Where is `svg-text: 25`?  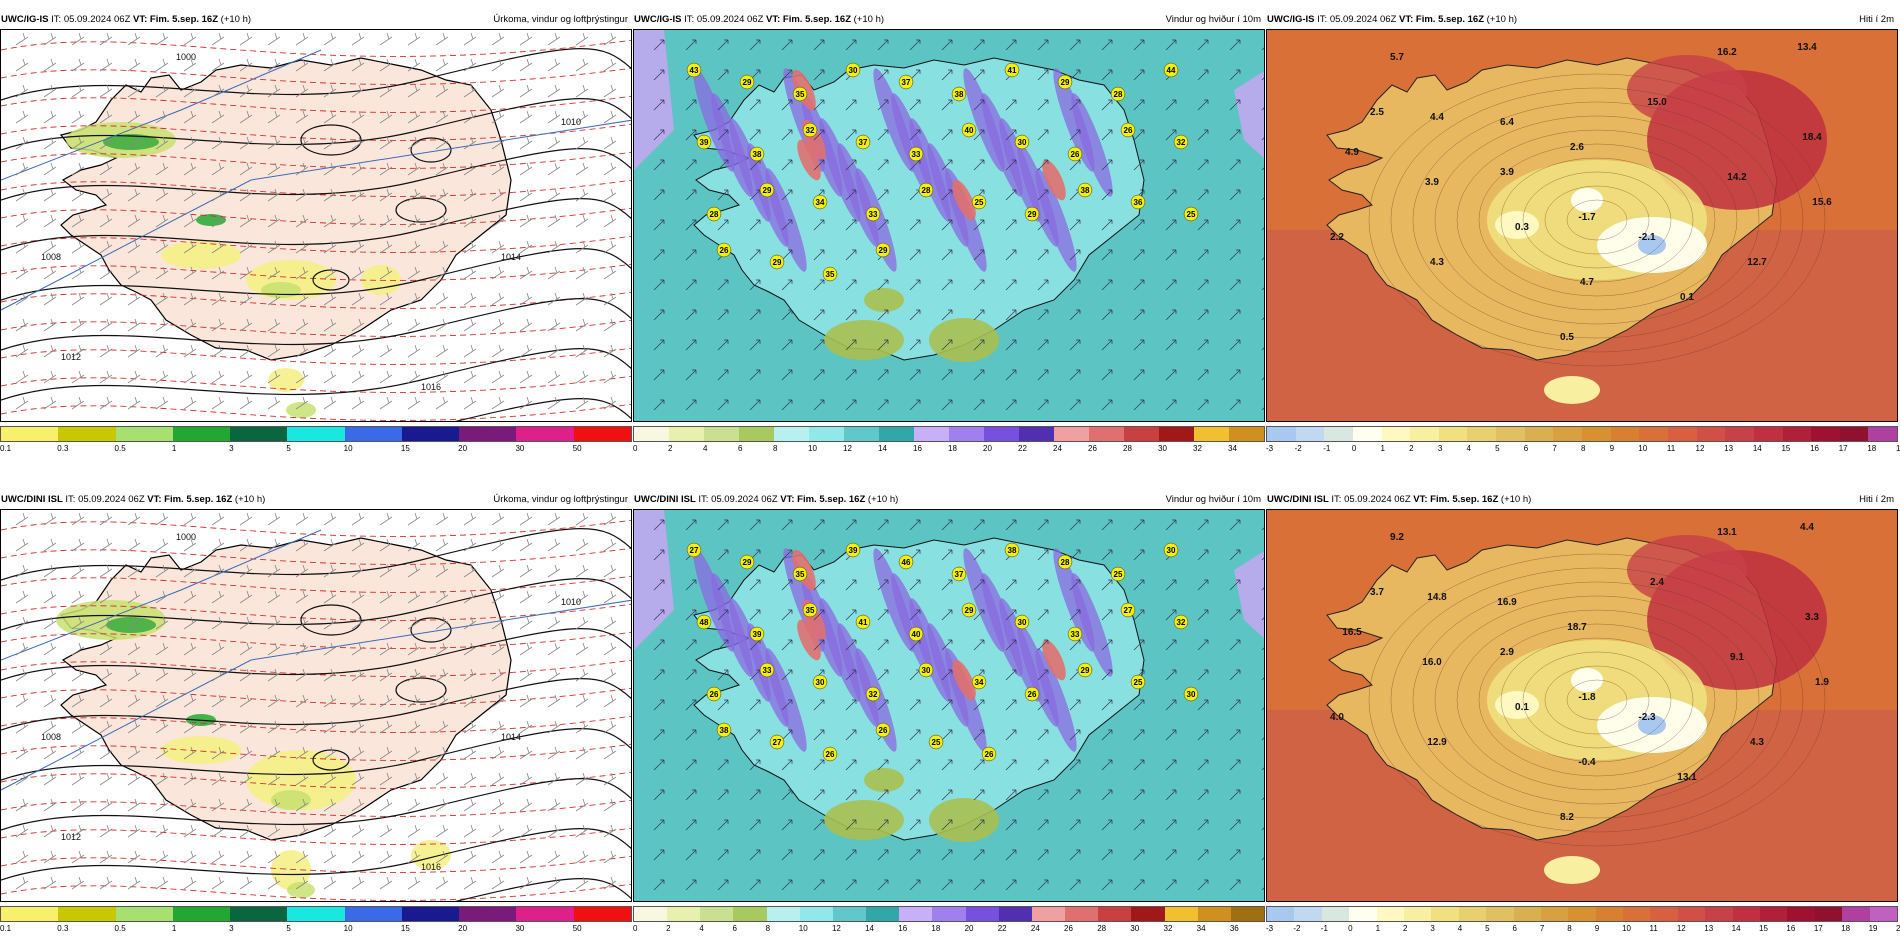 svg-text: 25 is located at coordinates (1191, 214).